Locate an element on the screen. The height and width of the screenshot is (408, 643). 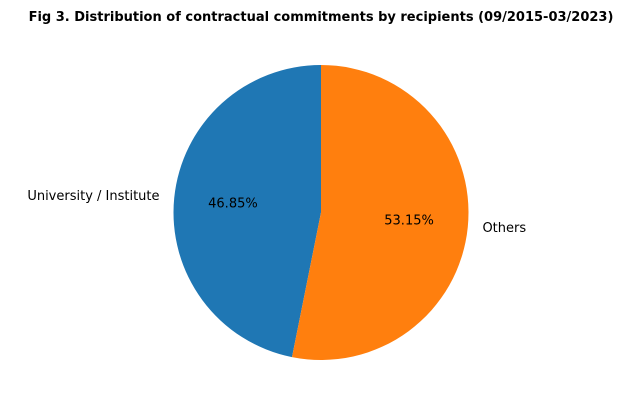
pie-percent-label: 53.15% is located at coordinates (409, 221).